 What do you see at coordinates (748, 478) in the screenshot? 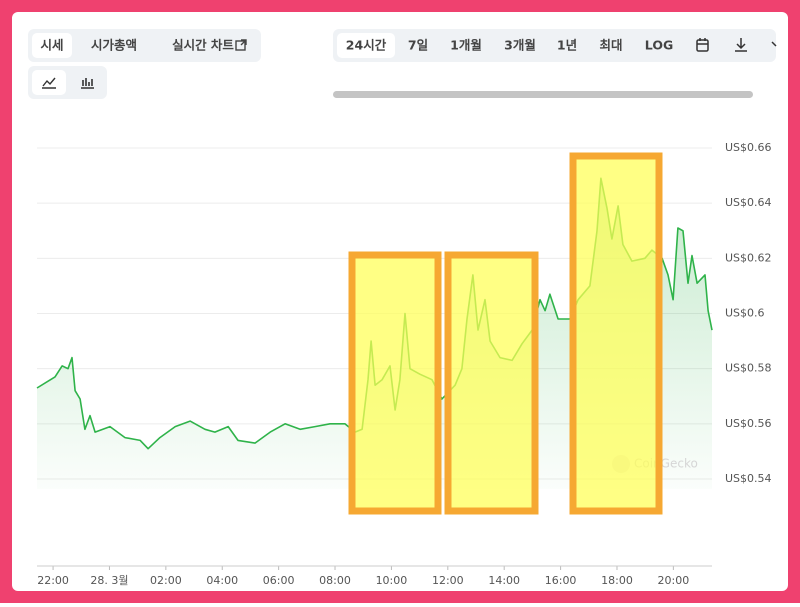
I see `y-tick-label: US$0.54` at bounding box center [748, 478].